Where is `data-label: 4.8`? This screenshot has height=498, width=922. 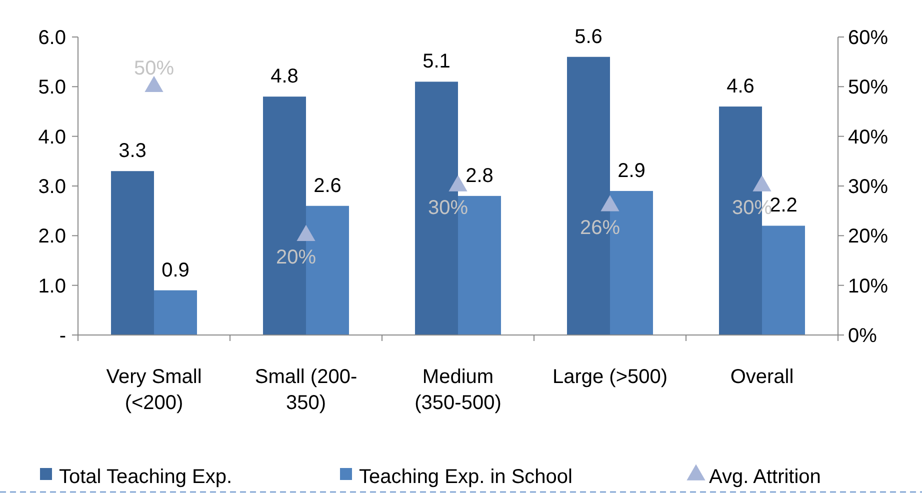
data-label: 4.8 is located at coordinates (284, 77).